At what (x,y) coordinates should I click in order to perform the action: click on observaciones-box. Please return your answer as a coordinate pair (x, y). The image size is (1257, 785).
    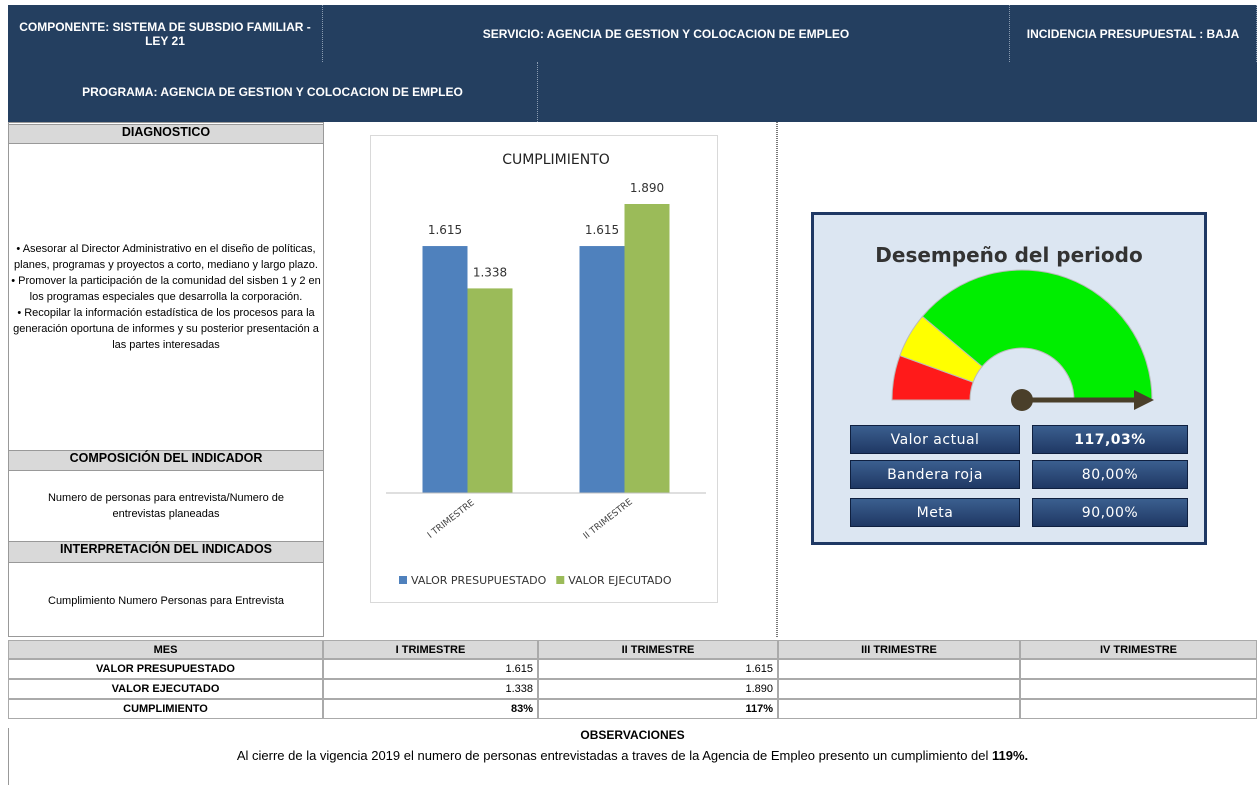
    Looking at the image, I should click on (632, 756).